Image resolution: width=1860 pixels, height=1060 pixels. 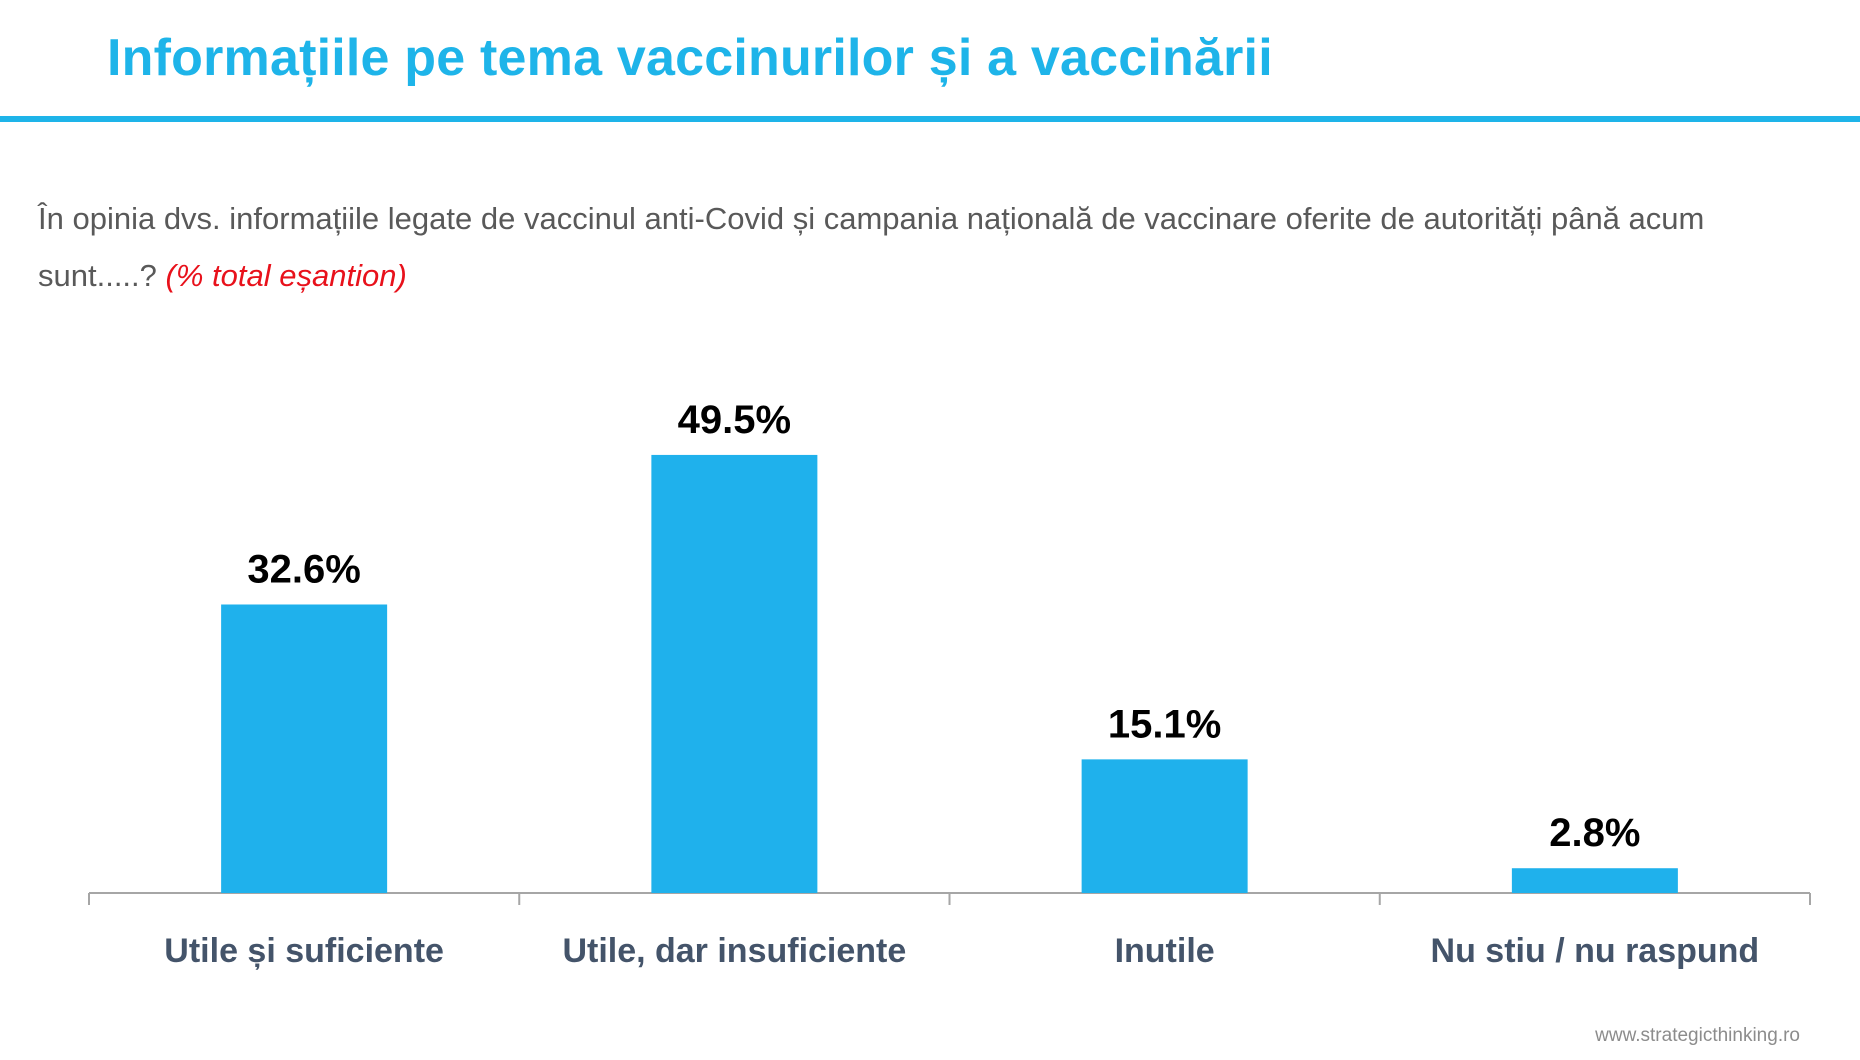 What do you see at coordinates (1594, 833) in the screenshot?
I see `data-label: 2.8%` at bounding box center [1594, 833].